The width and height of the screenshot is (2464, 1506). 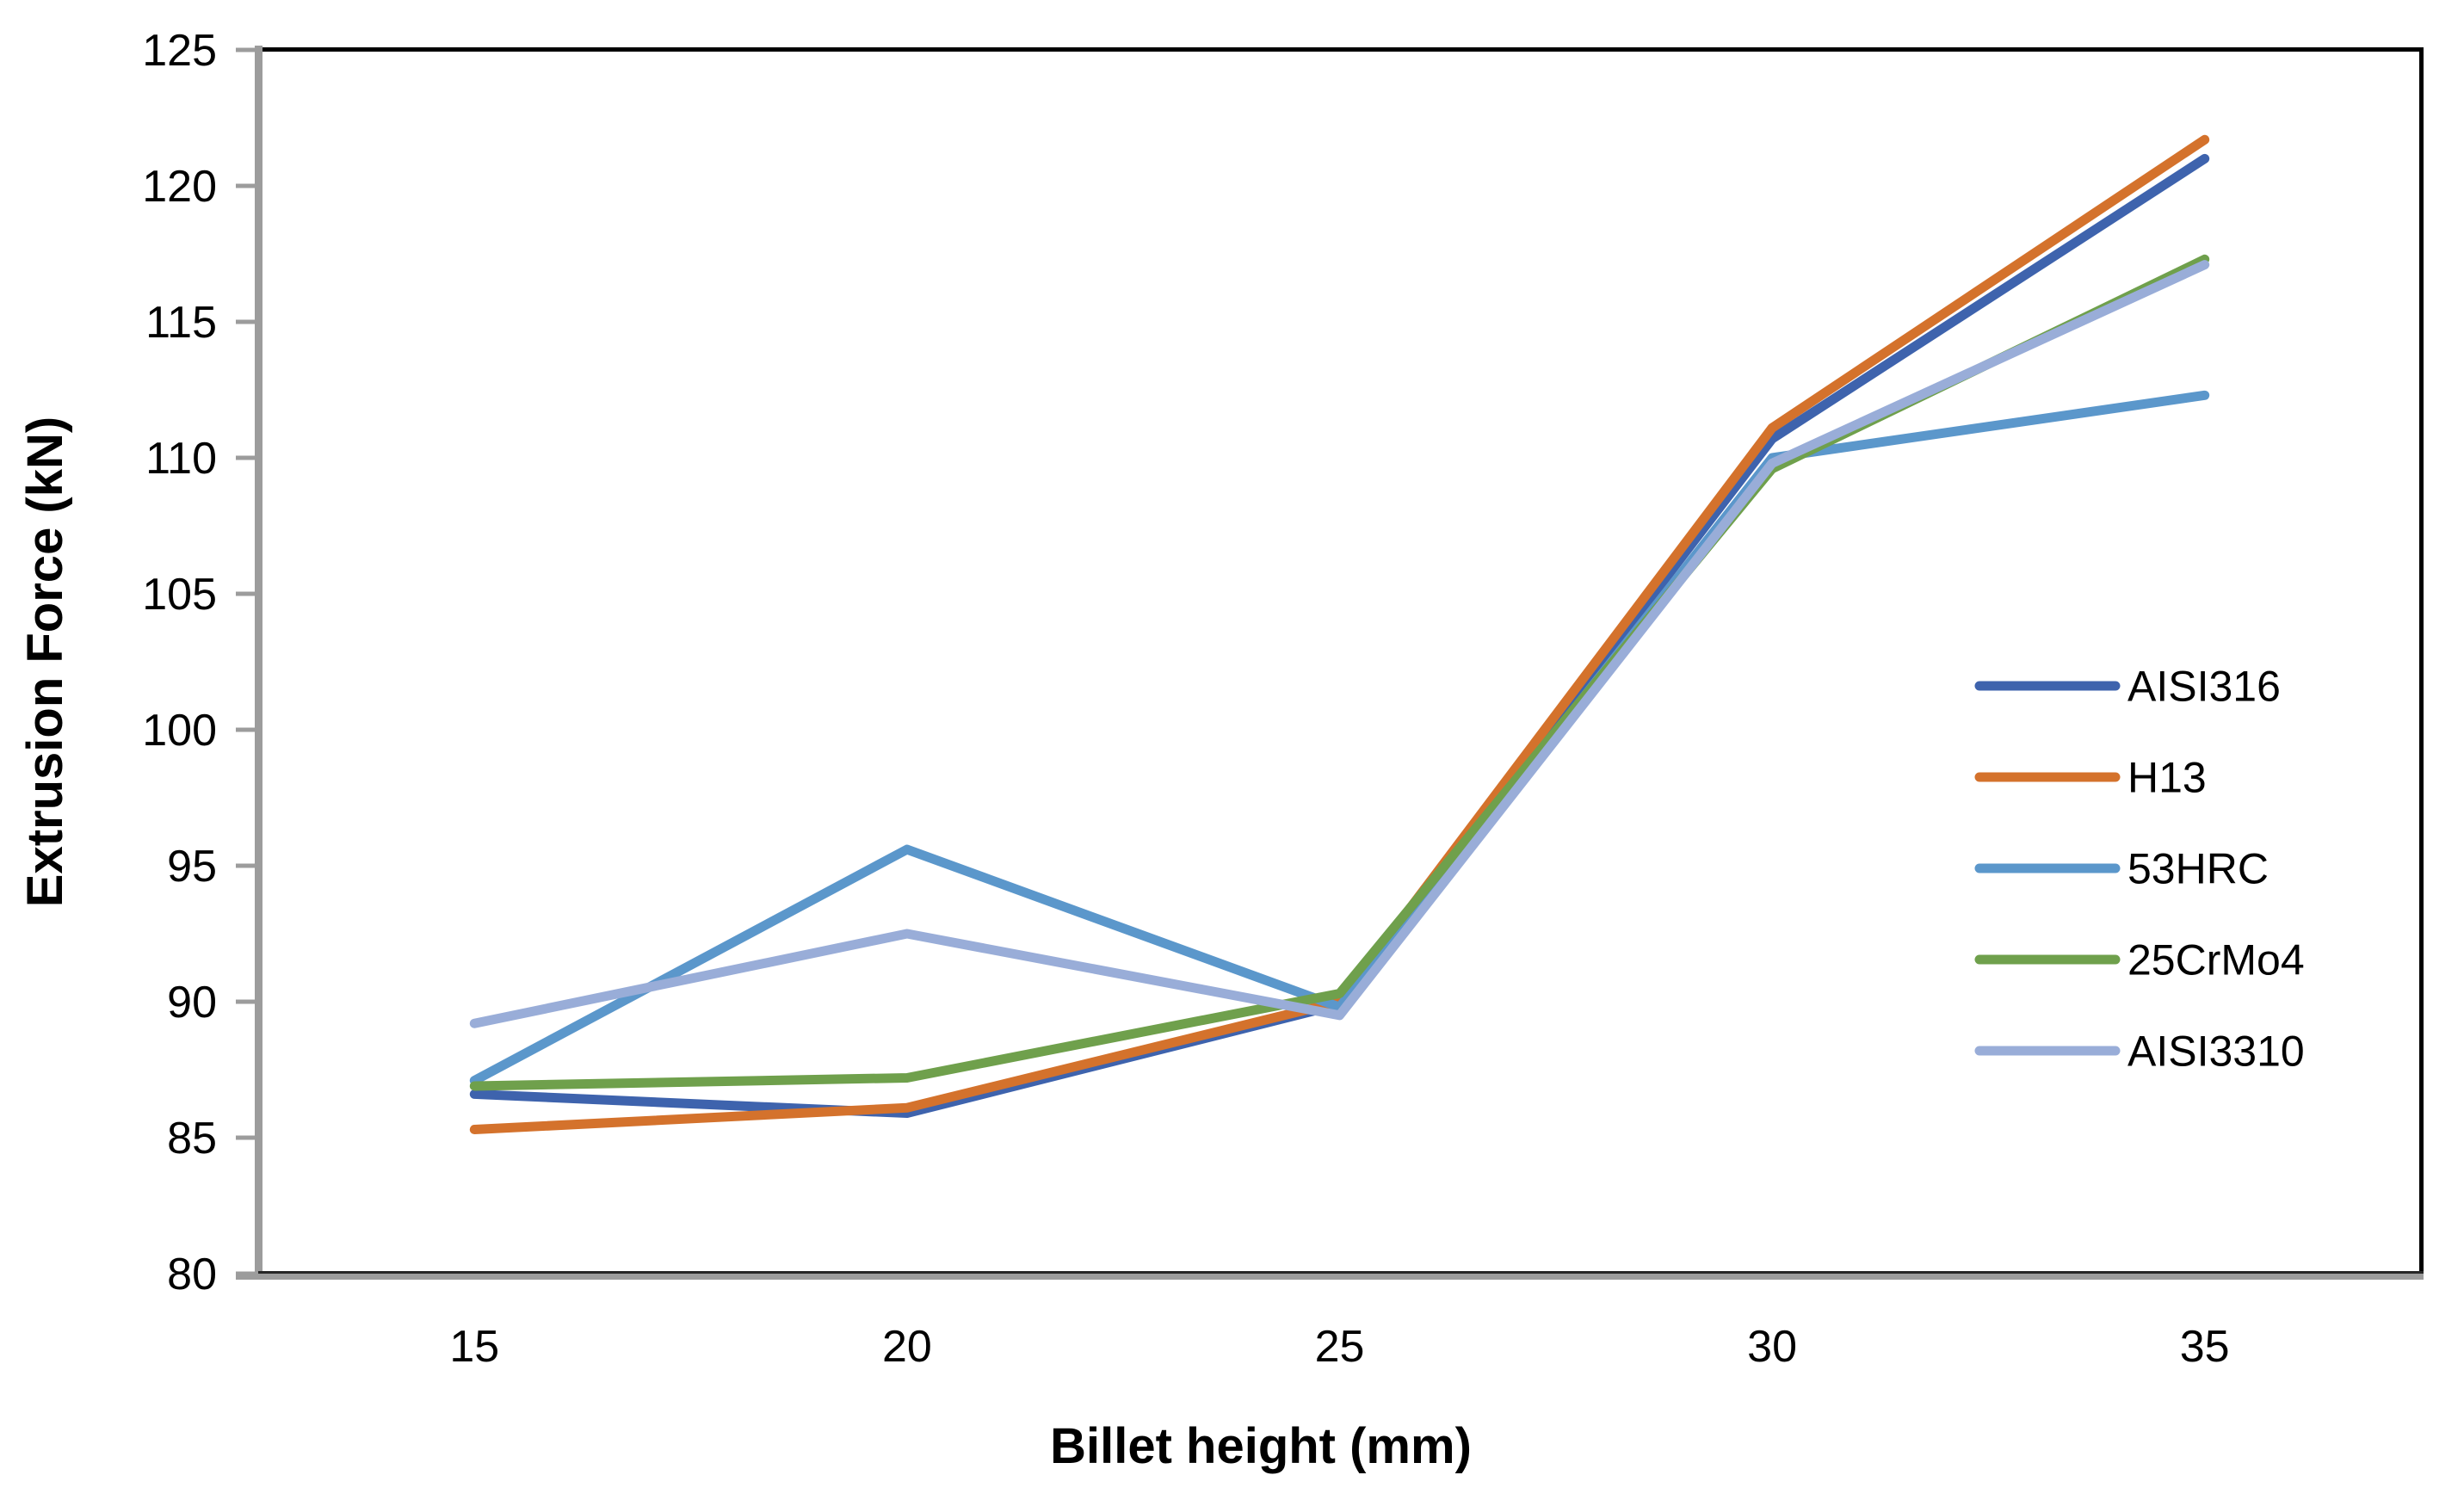 What do you see at coordinates (2198, 869) in the screenshot?
I see `legend-label-53HRC: 53HRC` at bounding box center [2198, 869].